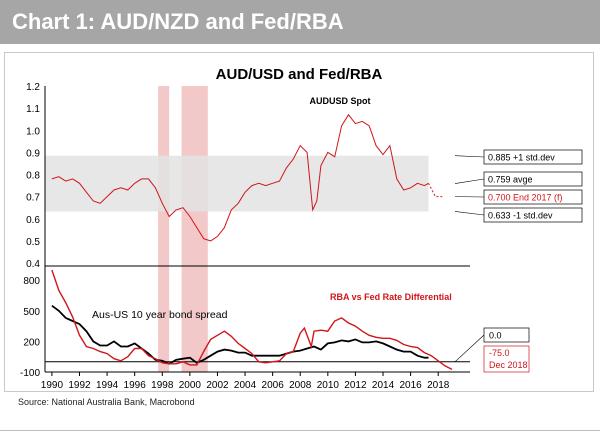  Describe the element at coordinates (438, 385) in the screenshot. I see `x-tick-label-14: 2018` at that location.